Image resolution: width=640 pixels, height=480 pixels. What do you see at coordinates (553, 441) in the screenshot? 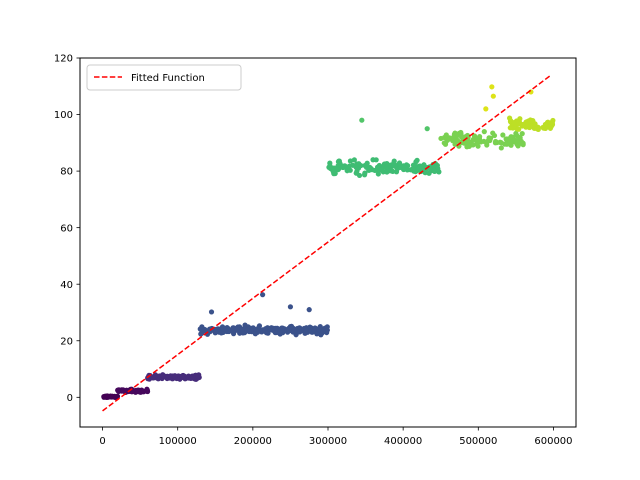
I see `x-tick-label: 600000` at bounding box center [553, 441].